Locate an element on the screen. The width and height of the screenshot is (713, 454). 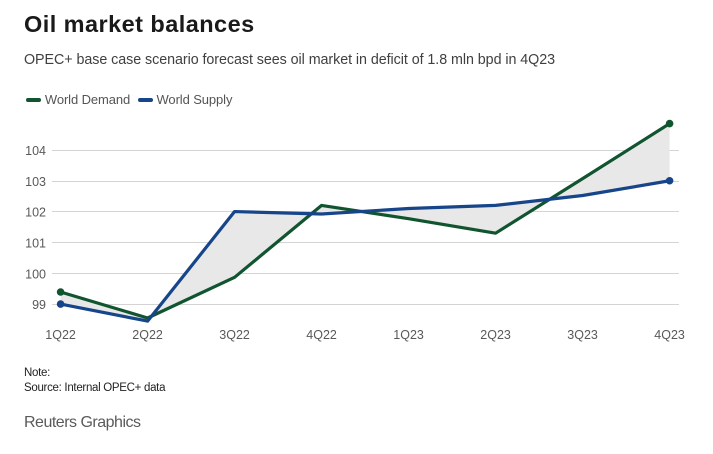
svg-text: 2Q23 is located at coordinates (495, 335).